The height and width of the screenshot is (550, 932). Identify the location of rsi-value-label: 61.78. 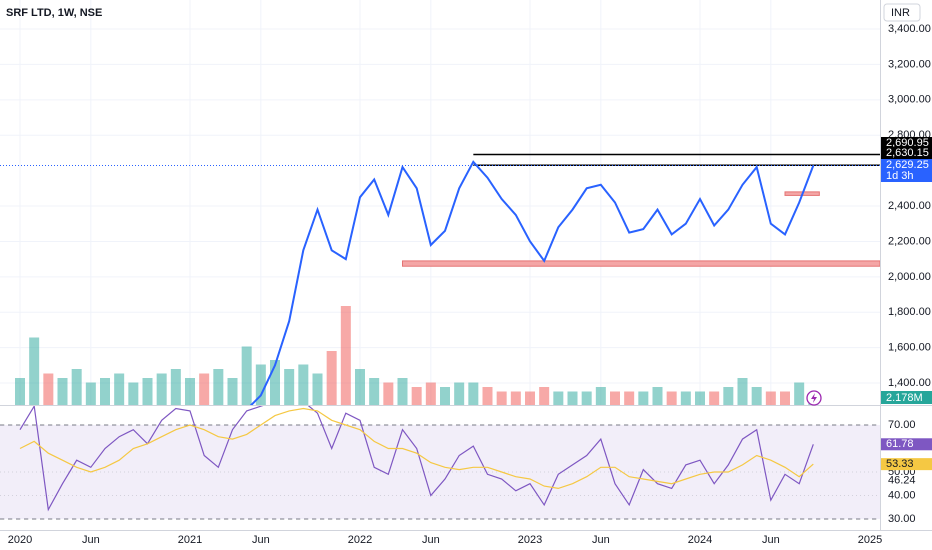
(900, 444).